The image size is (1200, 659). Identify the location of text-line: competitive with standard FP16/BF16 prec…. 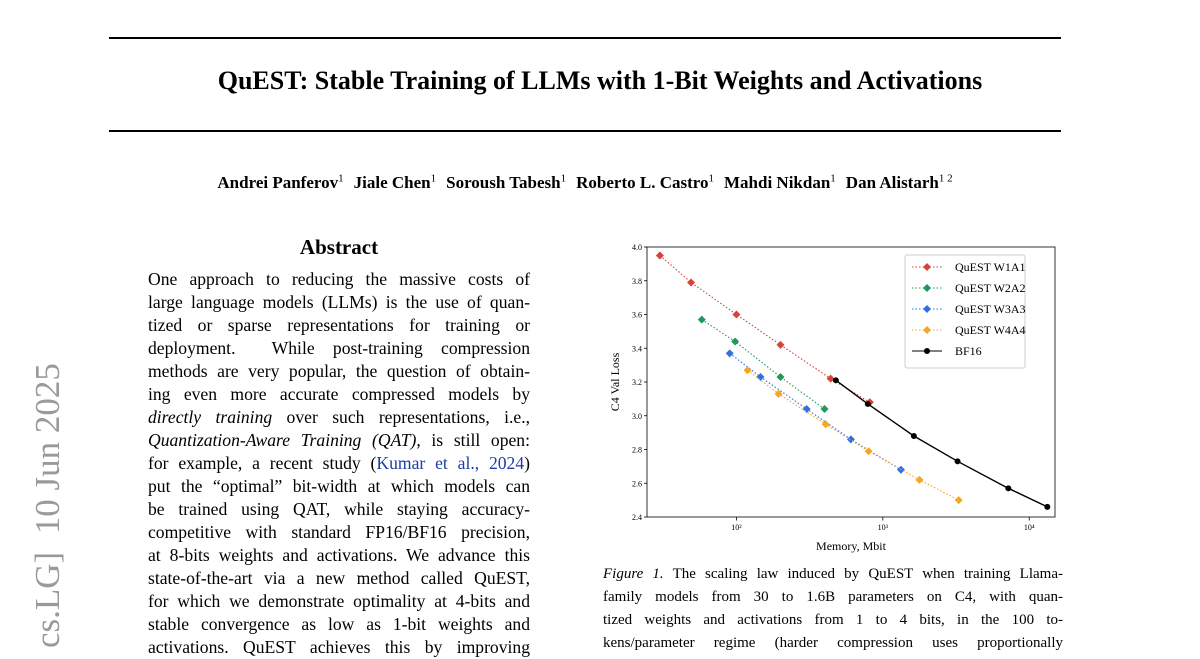
(339, 532).